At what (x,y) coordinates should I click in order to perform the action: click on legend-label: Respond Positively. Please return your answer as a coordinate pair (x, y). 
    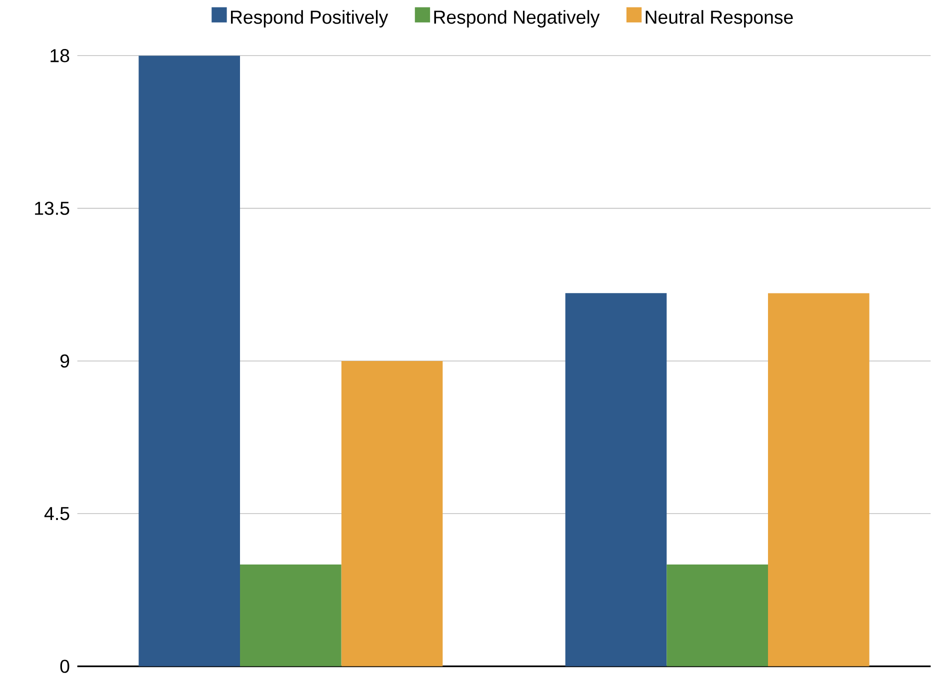
    Looking at the image, I should click on (309, 19).